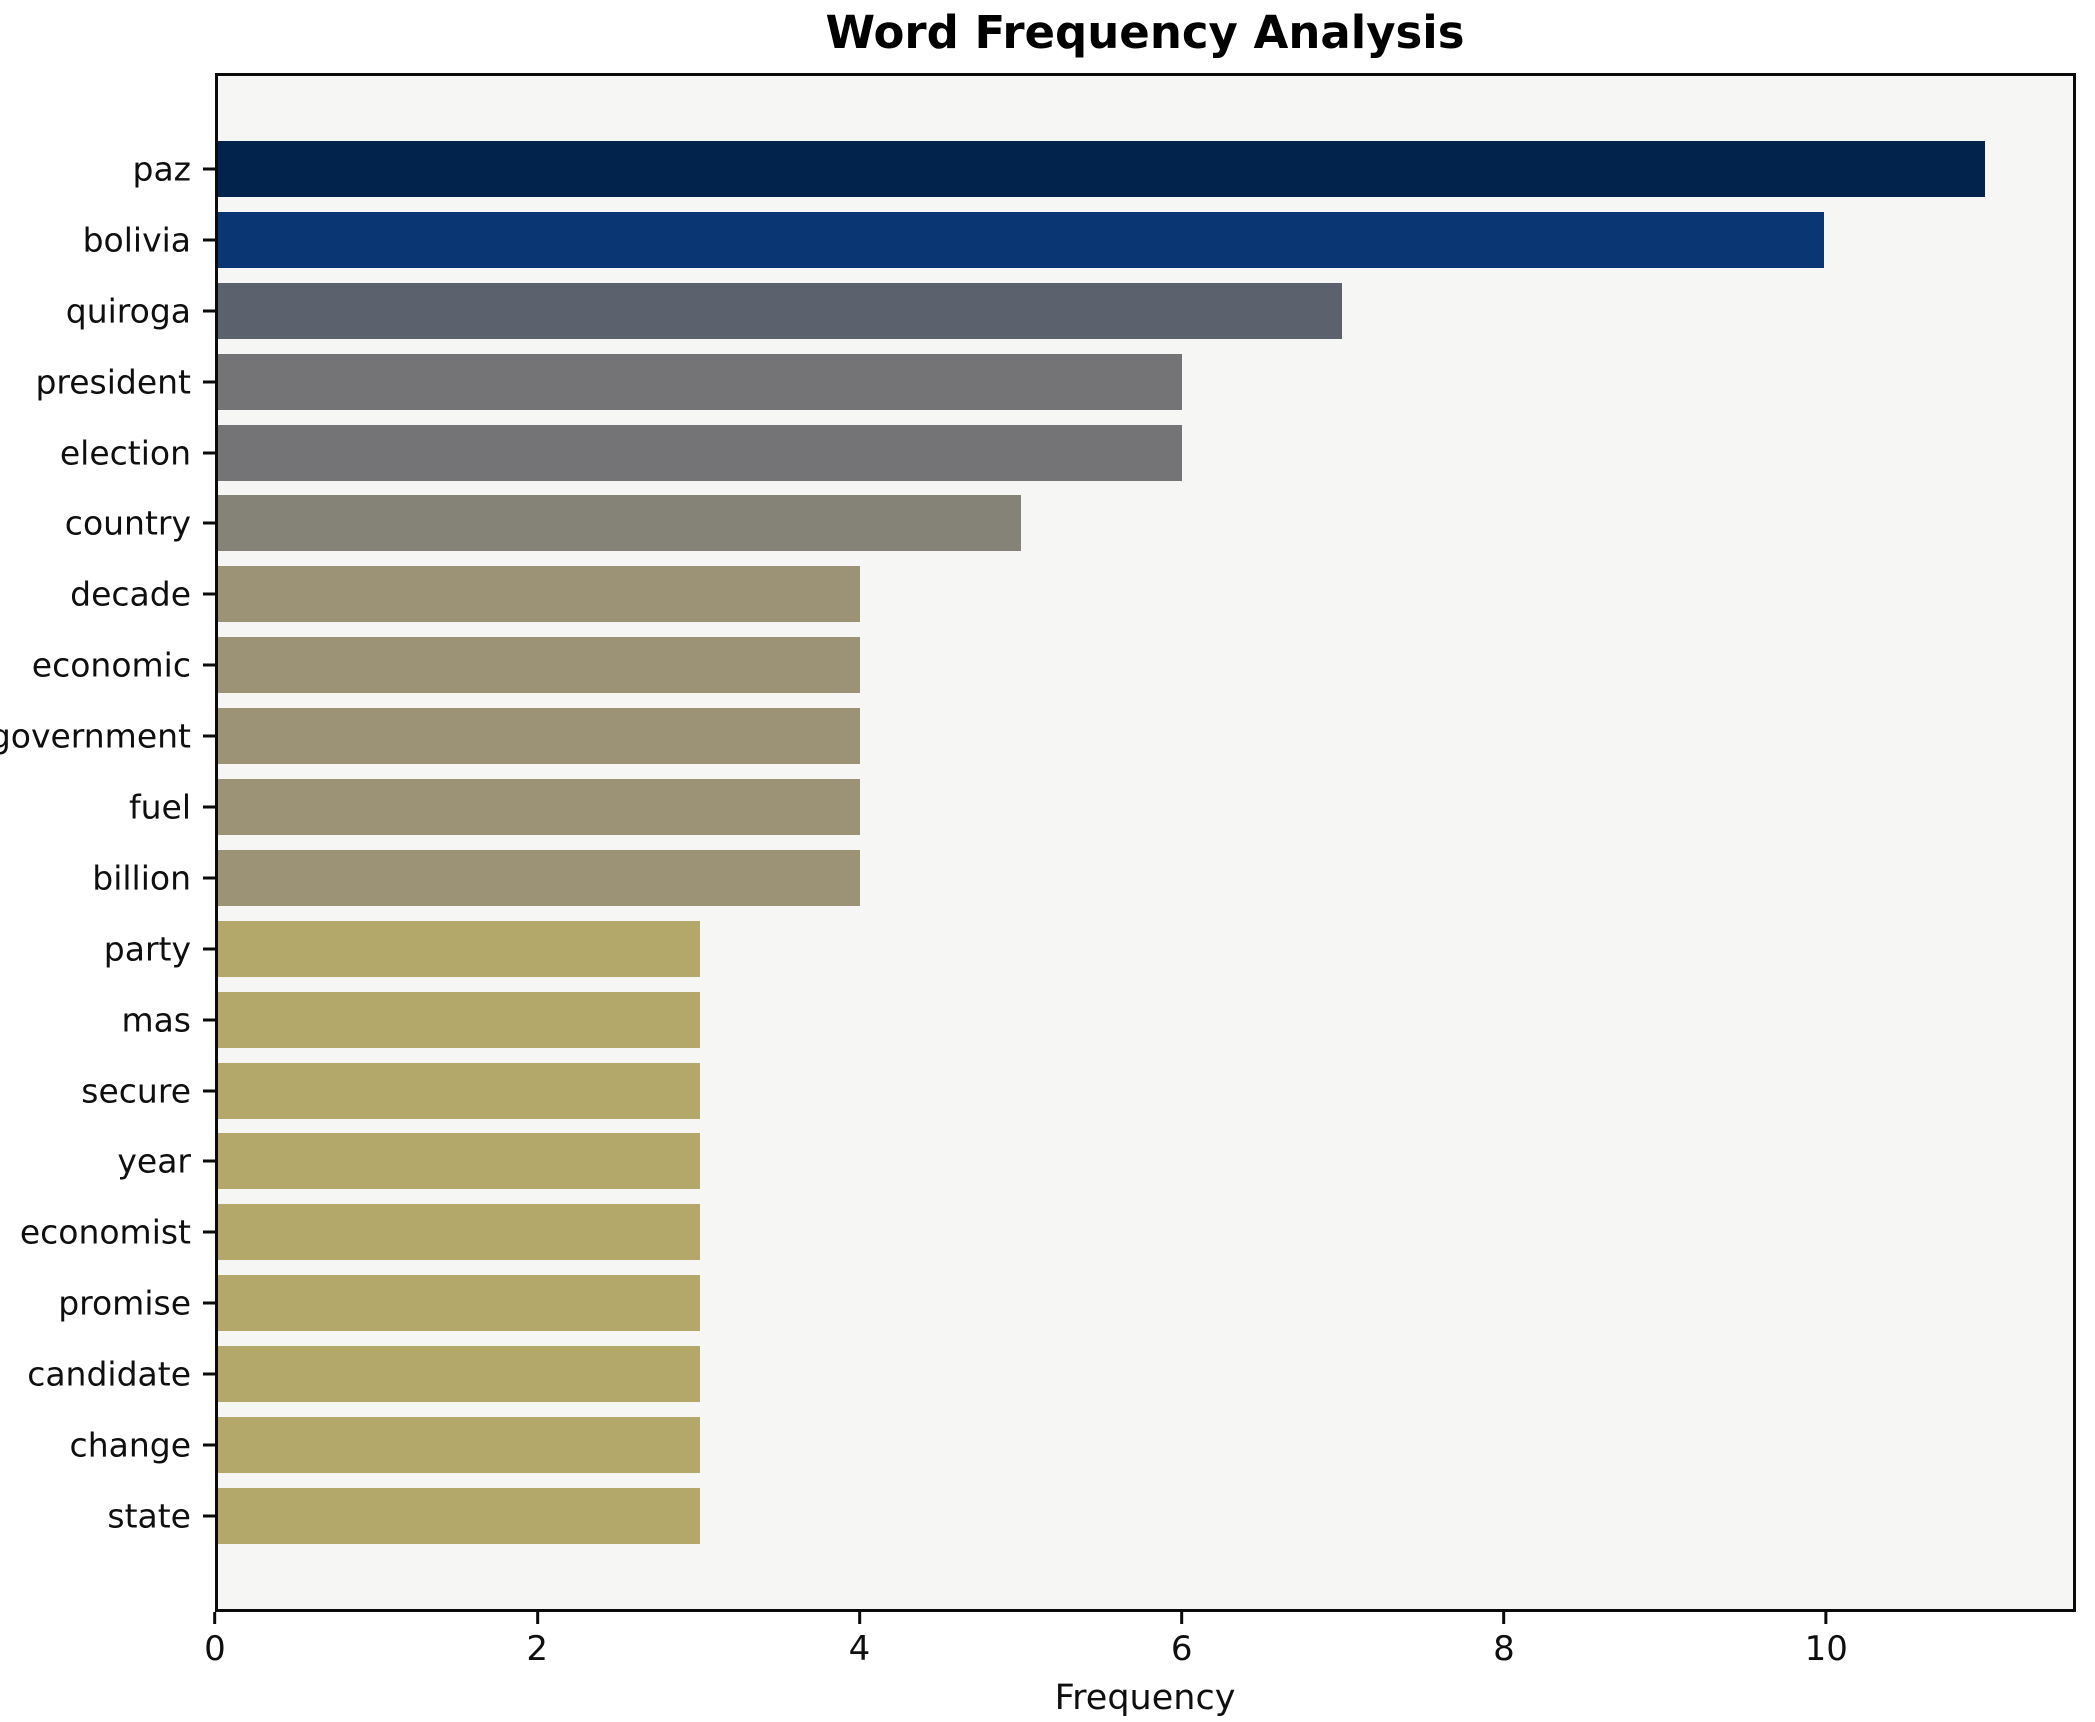  What do you see at coordinates (859, 1649) in the screenshot?
I see `x-tick-label: 4` at bounding box center [859, 1649].